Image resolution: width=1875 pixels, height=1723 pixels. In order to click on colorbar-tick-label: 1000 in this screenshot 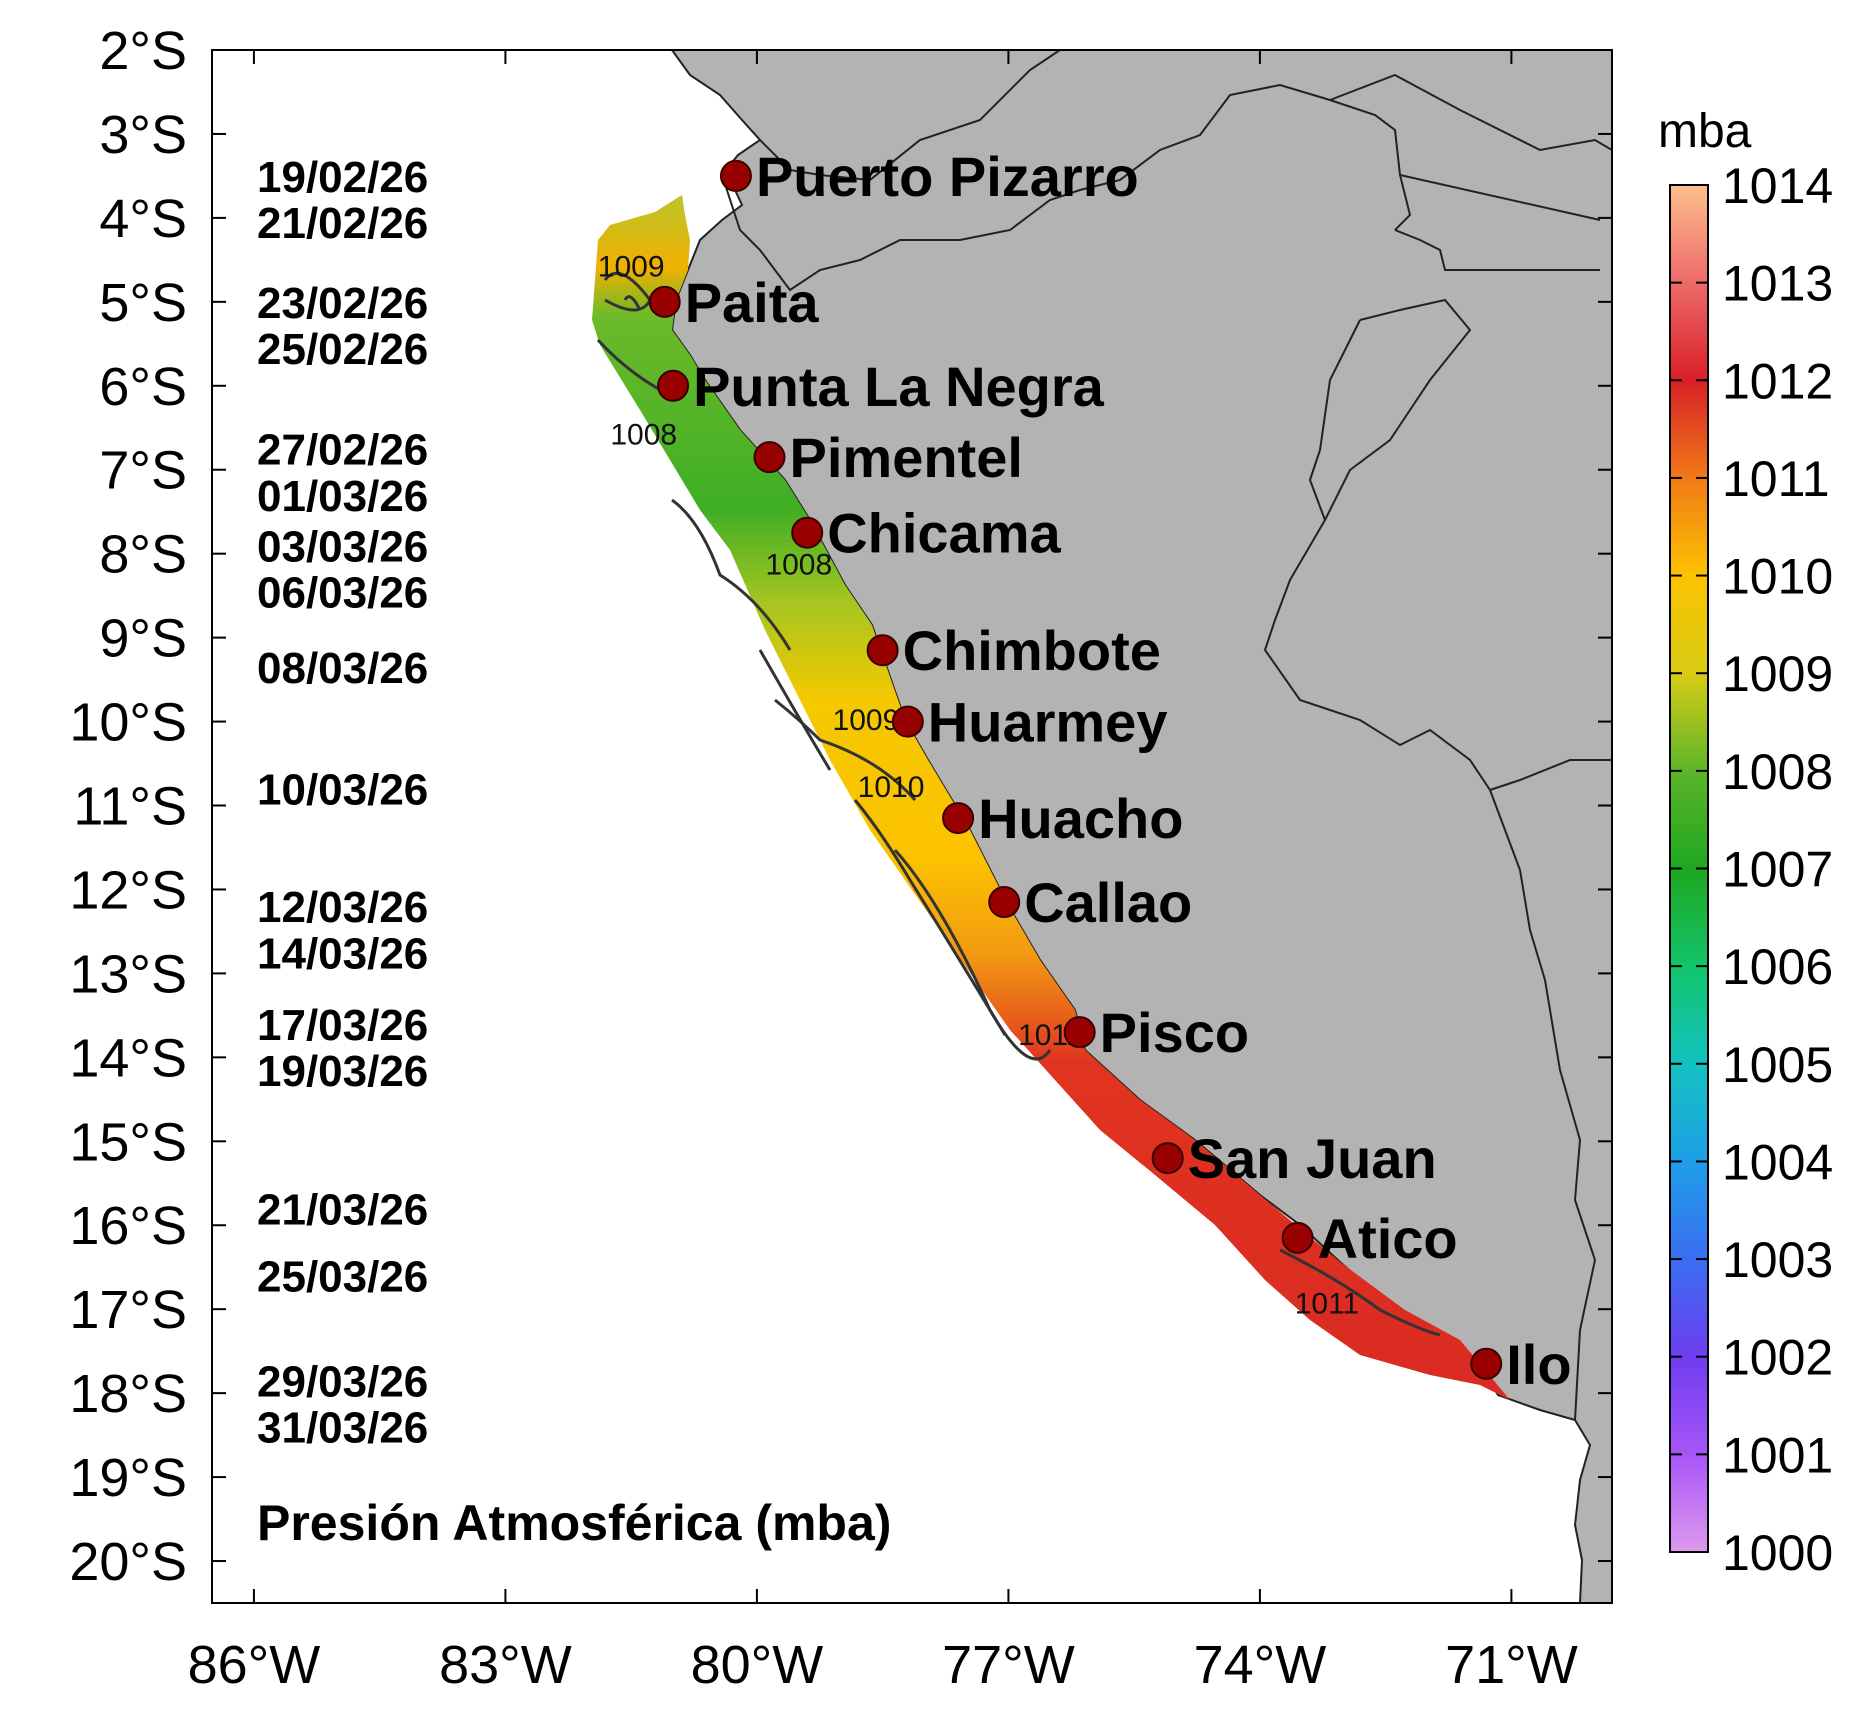, I will do `click(1777, 1553)`.